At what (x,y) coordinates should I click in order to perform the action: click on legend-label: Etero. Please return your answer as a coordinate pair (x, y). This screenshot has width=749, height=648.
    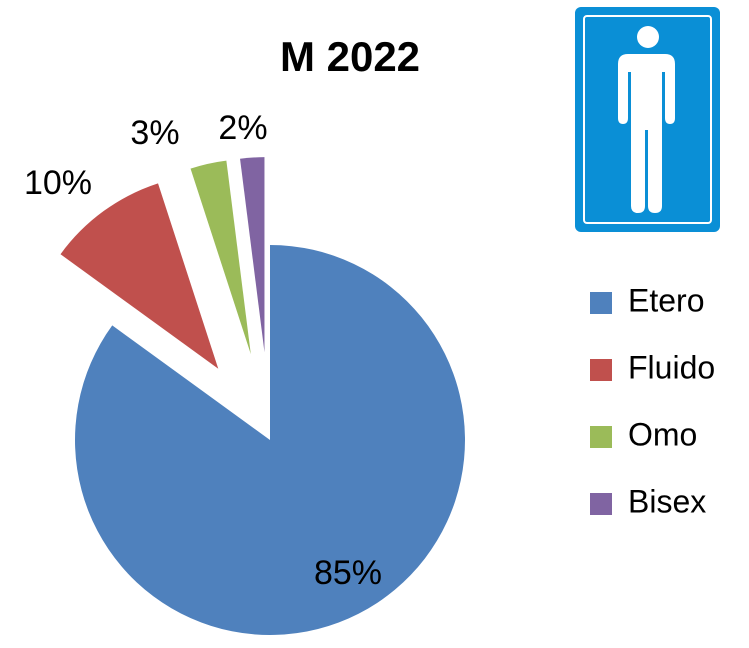
    Looking at the image, I should click on (666, 300).